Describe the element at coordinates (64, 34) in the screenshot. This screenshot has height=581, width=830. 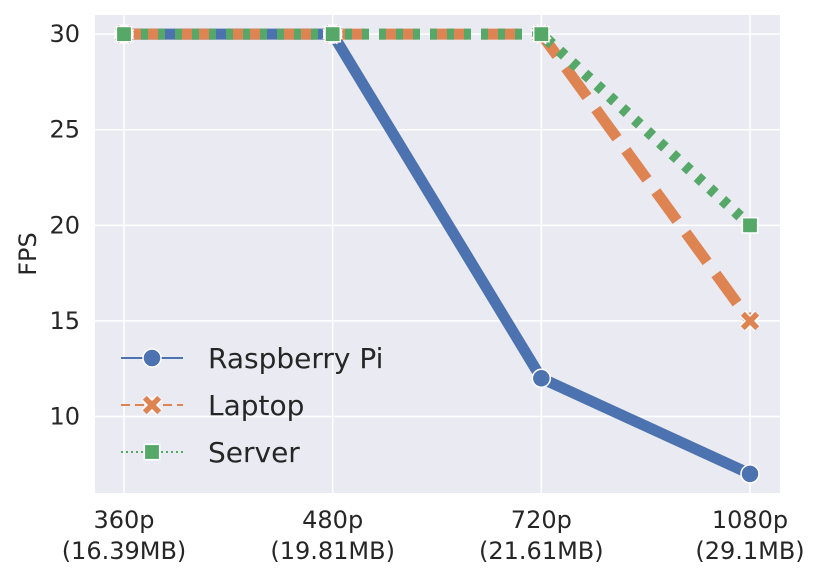
I see `y-tick-label: 30` at that location.